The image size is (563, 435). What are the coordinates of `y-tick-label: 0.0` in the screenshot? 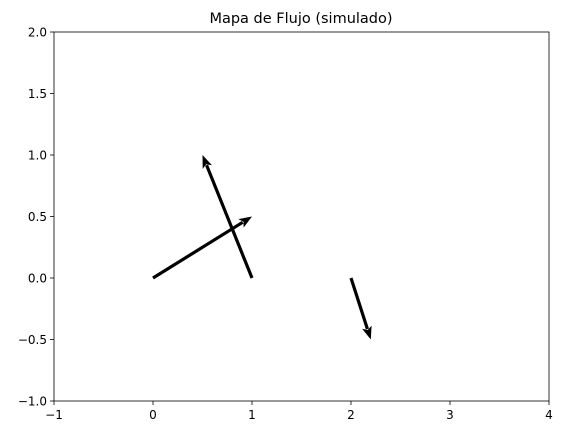 It's located at (37, 279).